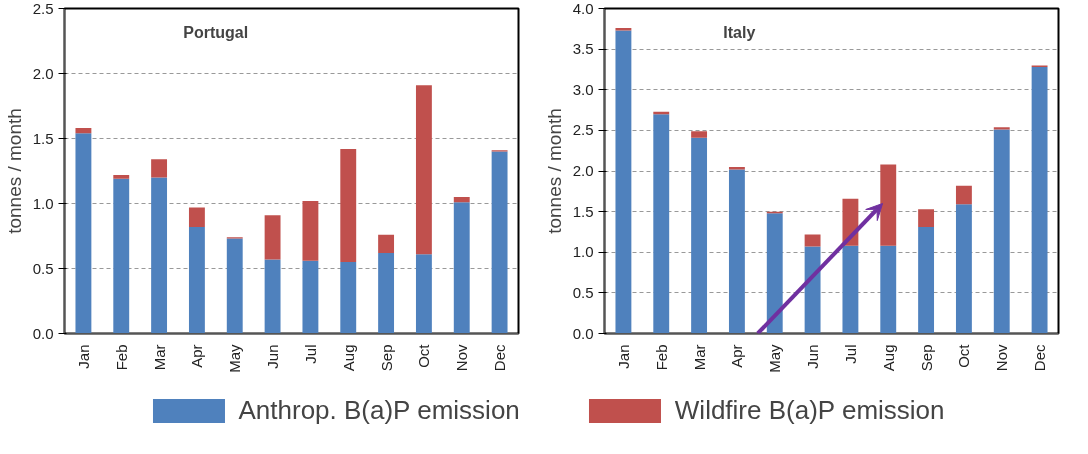 The height and width of the screenshot is (454, 1088). I want to click on y-tick-label: 3.5, so click(583, 49).